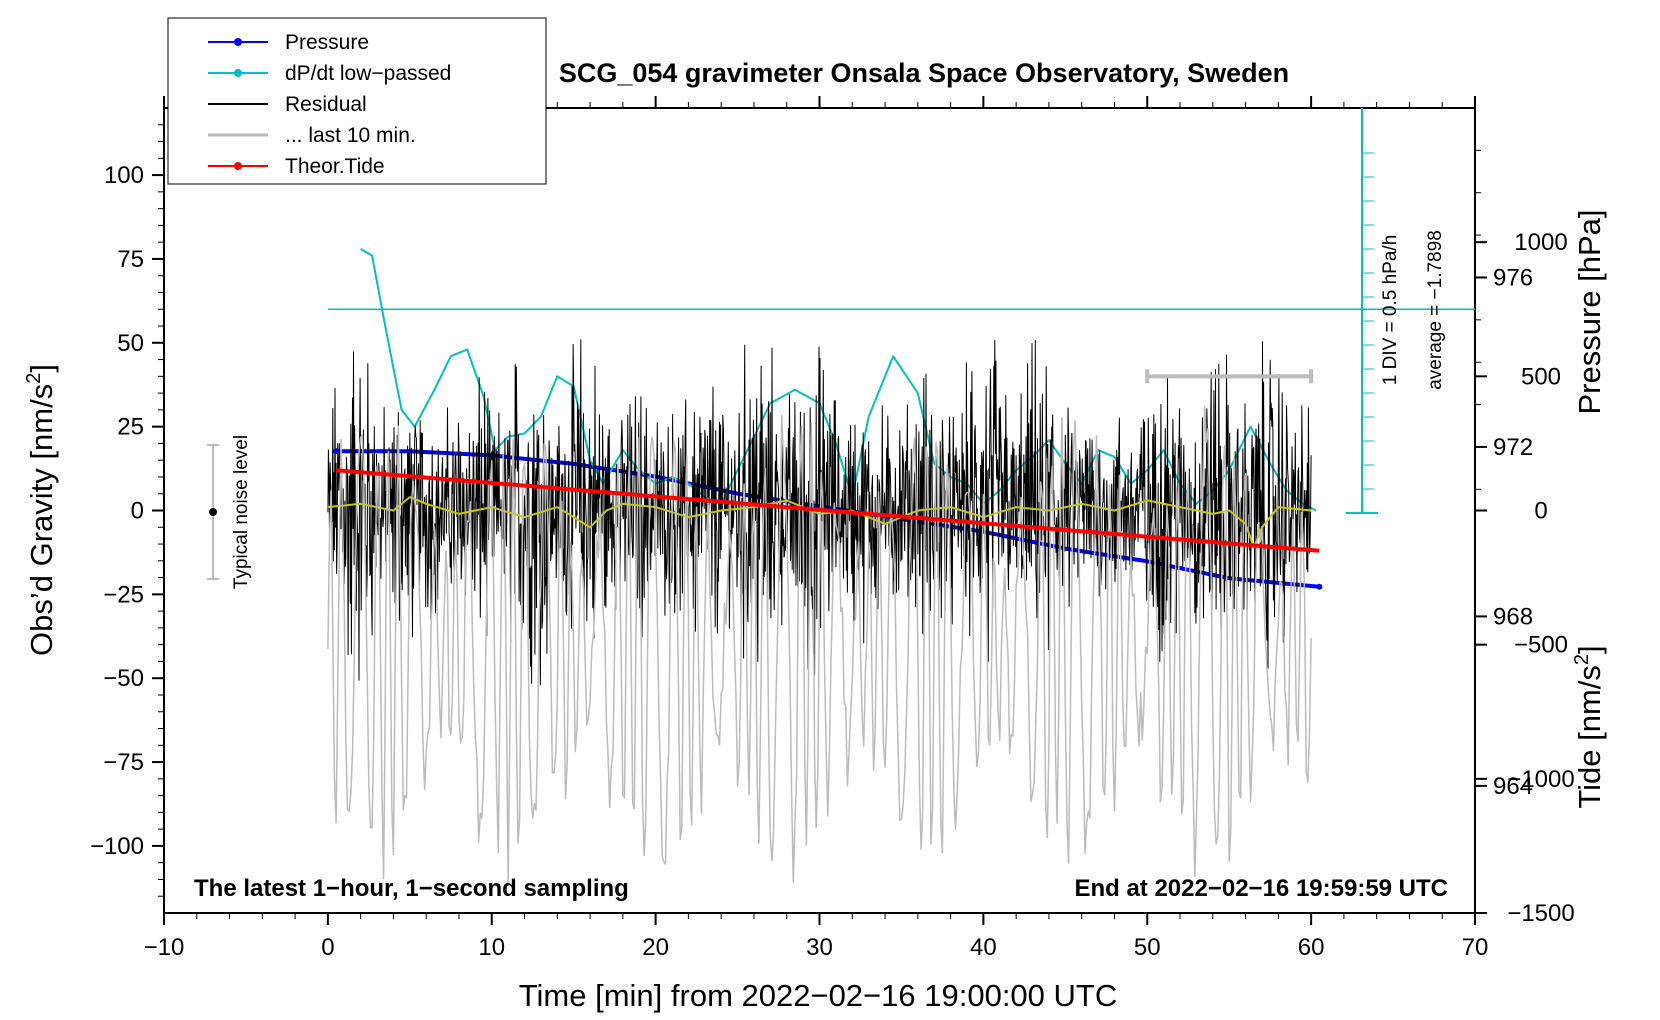 The height and width of the screenshot is (1020, 1660). Describe the element at coordinates (1589, 311) in the screenshot. I see `y-axis-label-pressure: Pressure [hPa]` at that location.